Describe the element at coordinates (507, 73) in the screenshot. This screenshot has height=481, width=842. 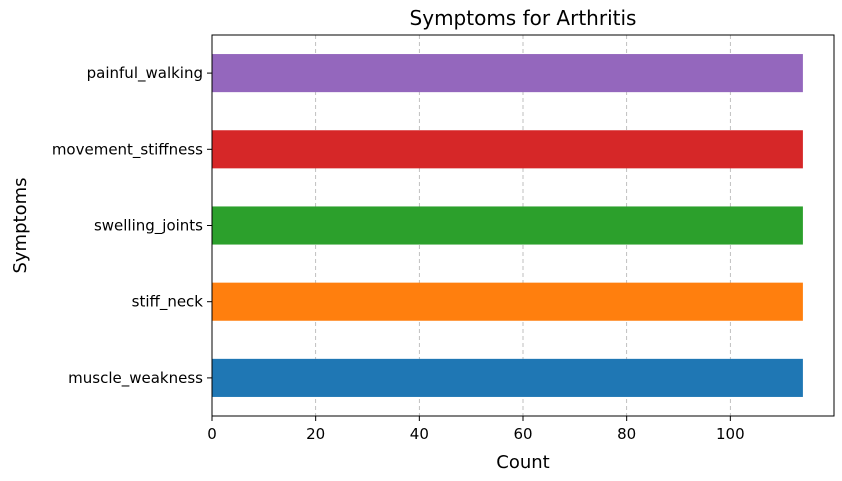
I see `bar-painful-walking` at that location.